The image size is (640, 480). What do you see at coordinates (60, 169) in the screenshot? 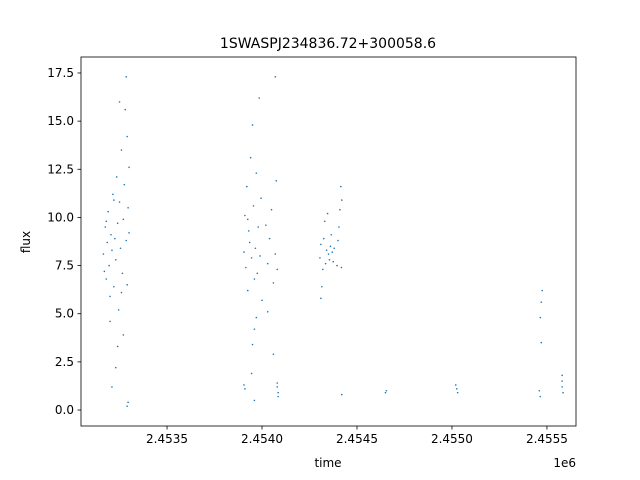
I see `y-tick-label: 12.5` at bounding box center [60, 169].